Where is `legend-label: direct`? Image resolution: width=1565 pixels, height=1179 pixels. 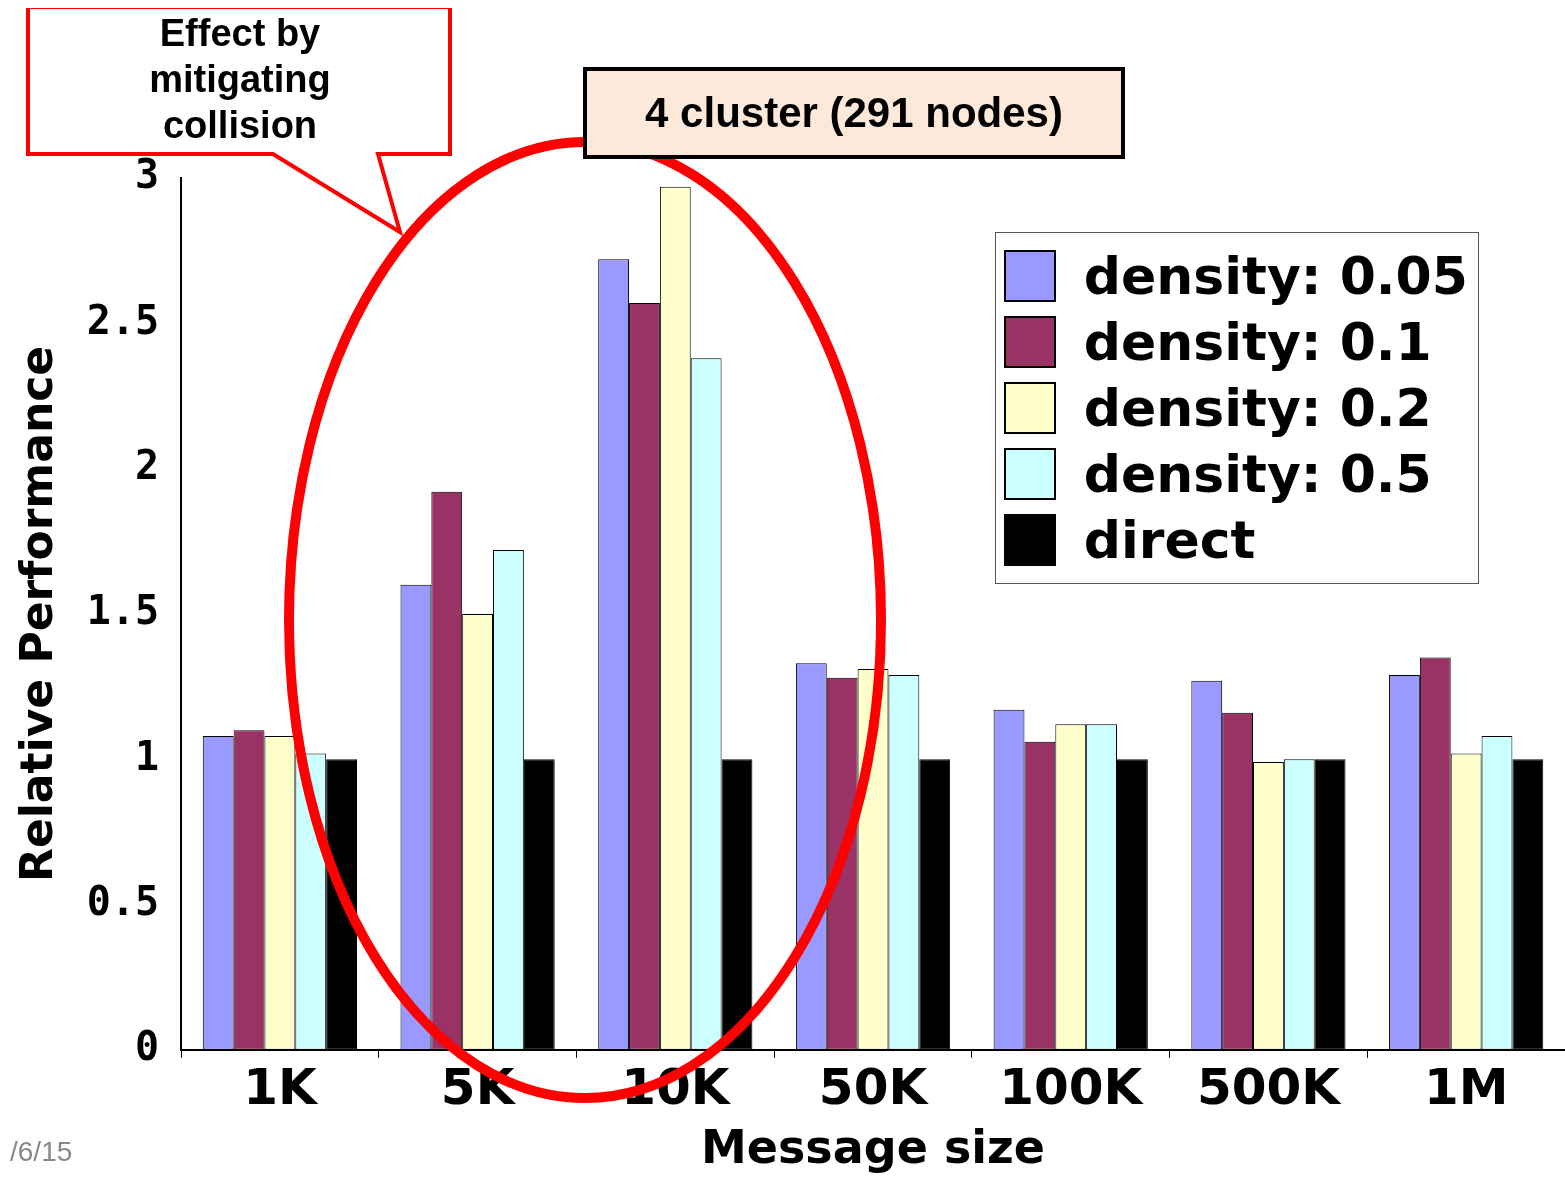 legend-label: direct is located at coordinates (1169, 540).